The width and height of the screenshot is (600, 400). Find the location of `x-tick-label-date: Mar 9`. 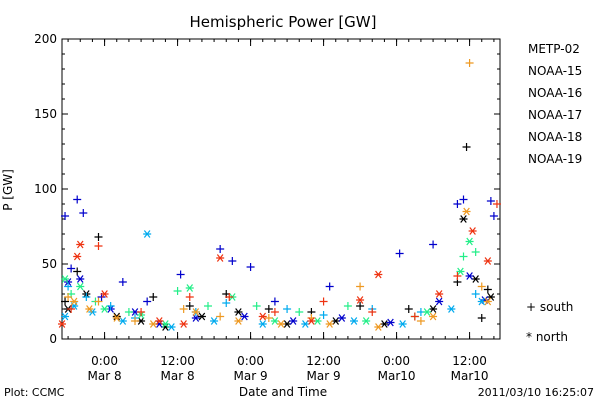

x-tick-label-date: Mar 9 is located at coordinates (251, 376).